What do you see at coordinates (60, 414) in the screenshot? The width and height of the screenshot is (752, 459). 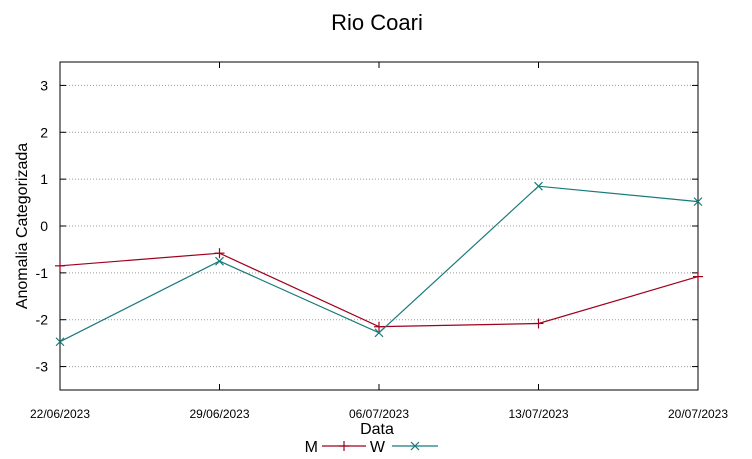 I see `x-tick-label: 22/06/2023` at bounding box center [60, 414].